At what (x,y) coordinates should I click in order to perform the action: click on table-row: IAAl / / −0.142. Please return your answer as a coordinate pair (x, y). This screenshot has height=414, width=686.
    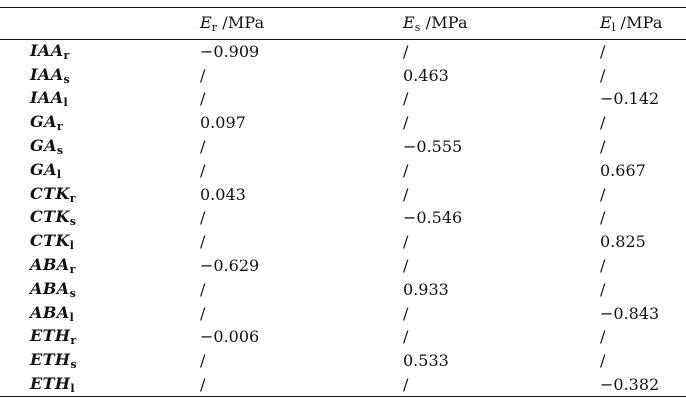
    Looking at the image, I should click on (343, 99).